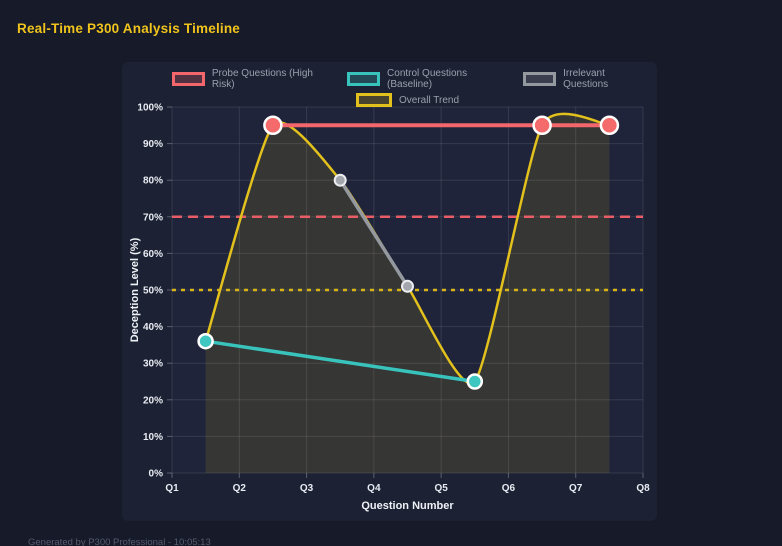 The width and height of the screenshot is (782, 546). Describe the element at coordinates (172, 488) in the screenshot. I see `x-tick-label: Q1` at that location.